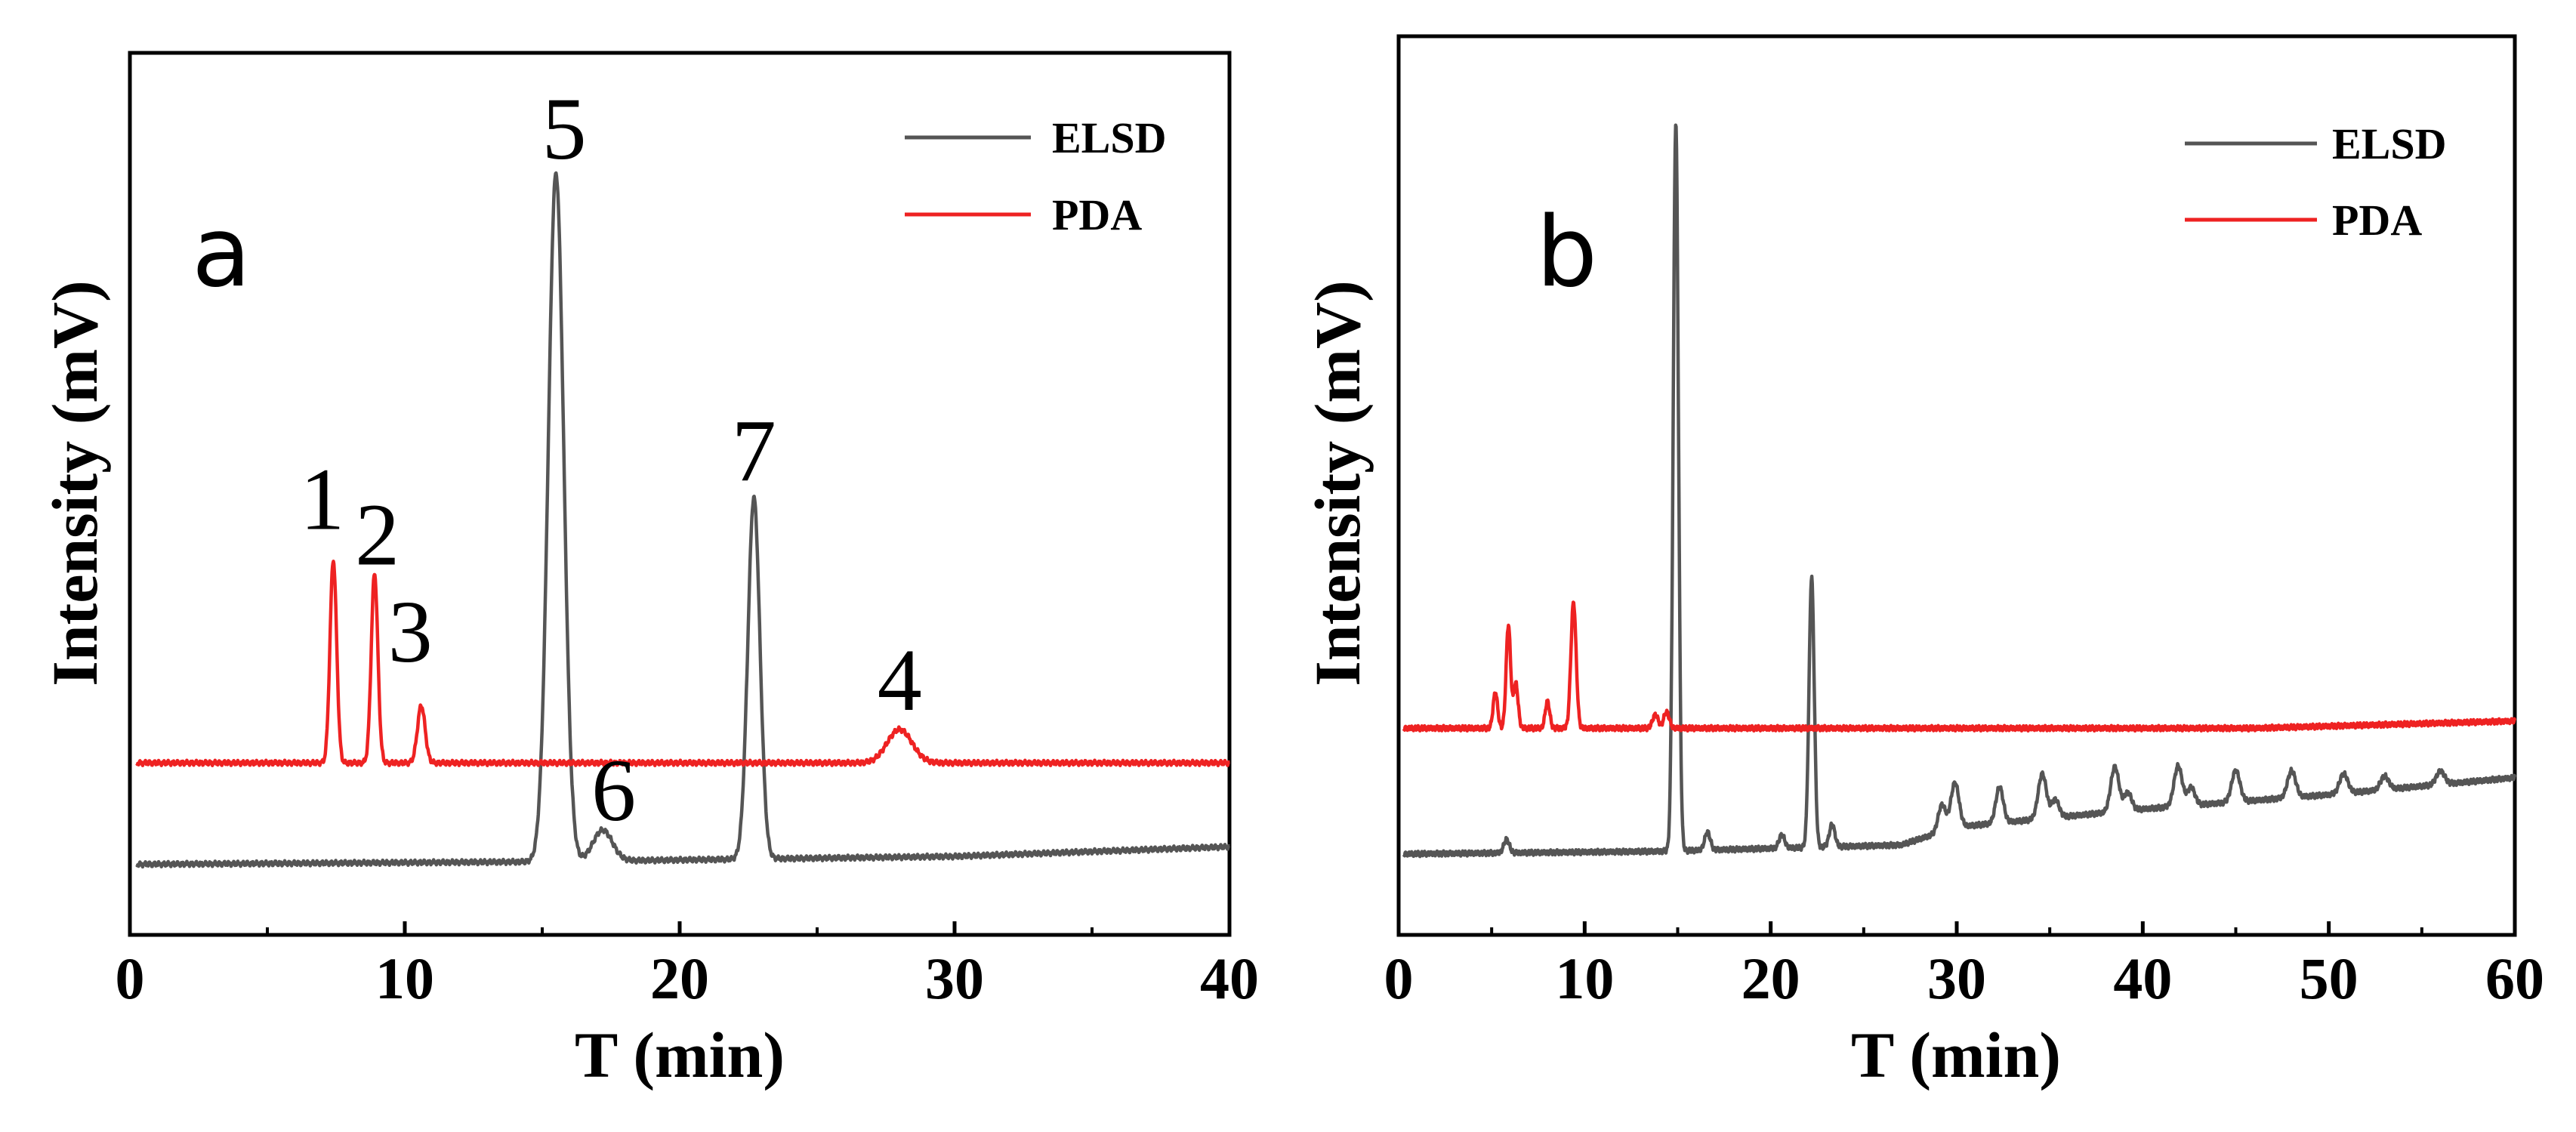  Describe the element at coordinates (410, 631) in the screenshot. I see `peak-label: 3` at that location.